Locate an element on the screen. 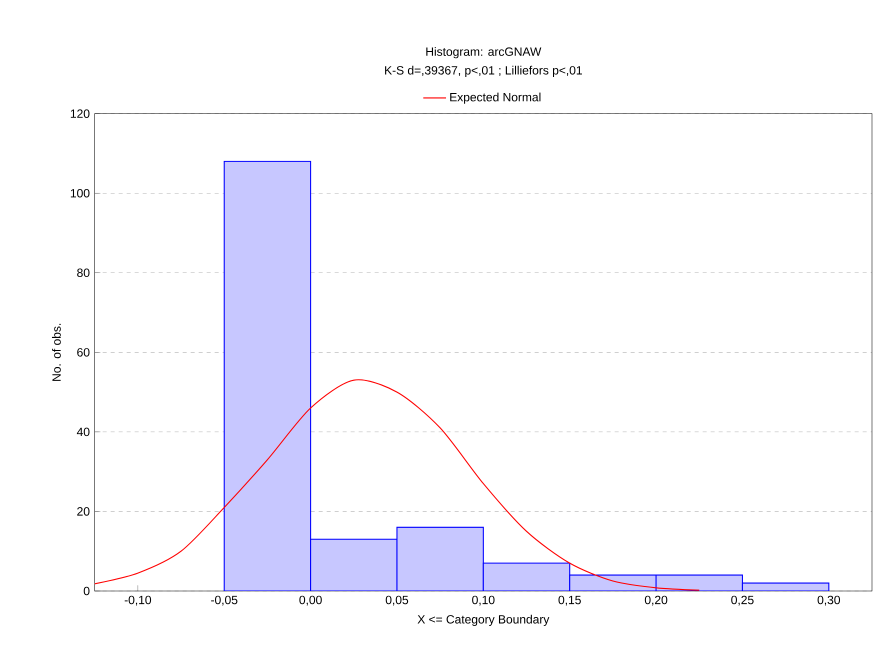 Image resolution: width=877 pixels, height=663 pixels. x-tick-label: 0,20 is located at coordinates (656, 601).